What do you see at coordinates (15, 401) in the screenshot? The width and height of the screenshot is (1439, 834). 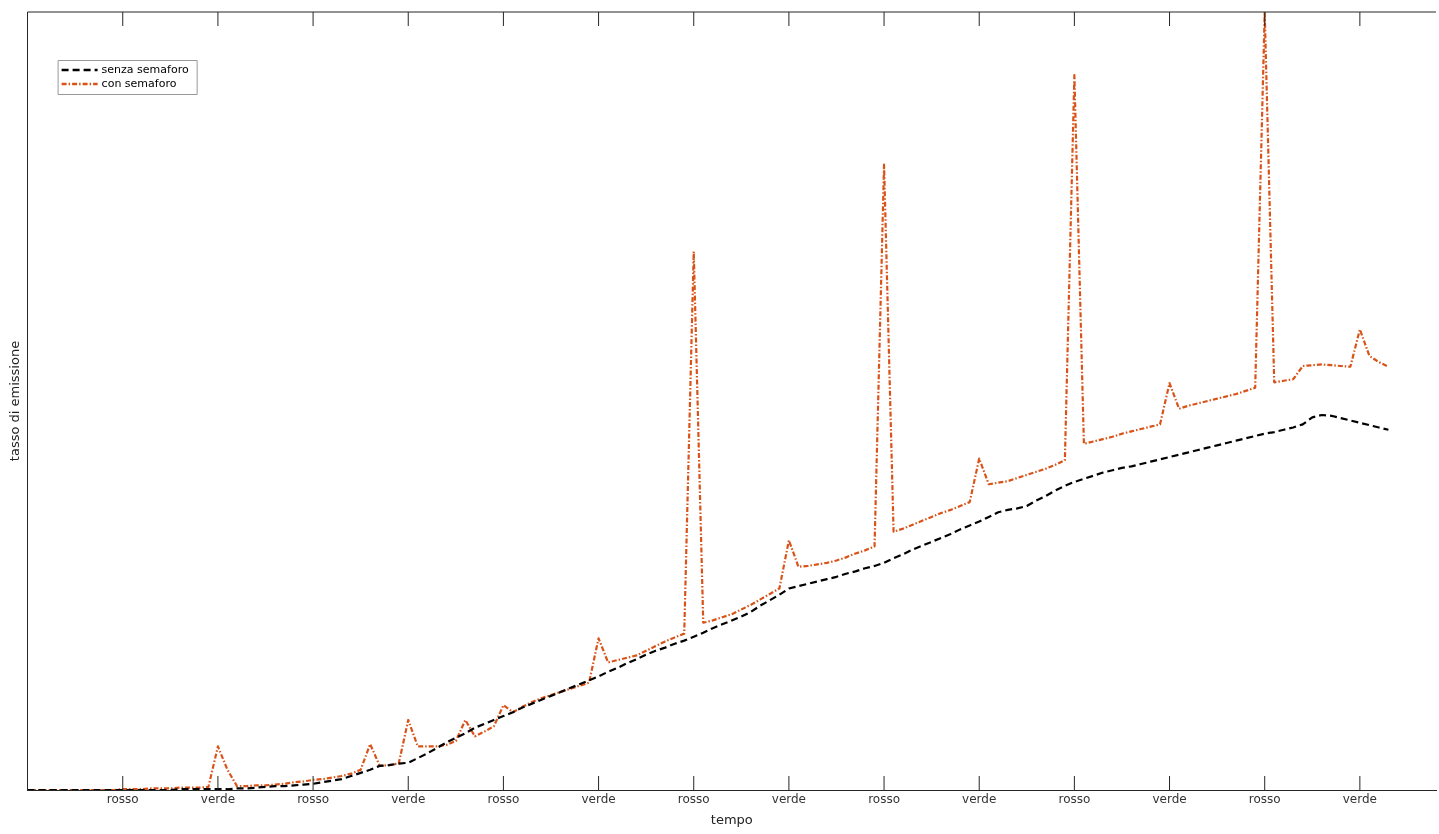 I see `y-axis-title: tasso di emissione` at bounding box center [15, 401].